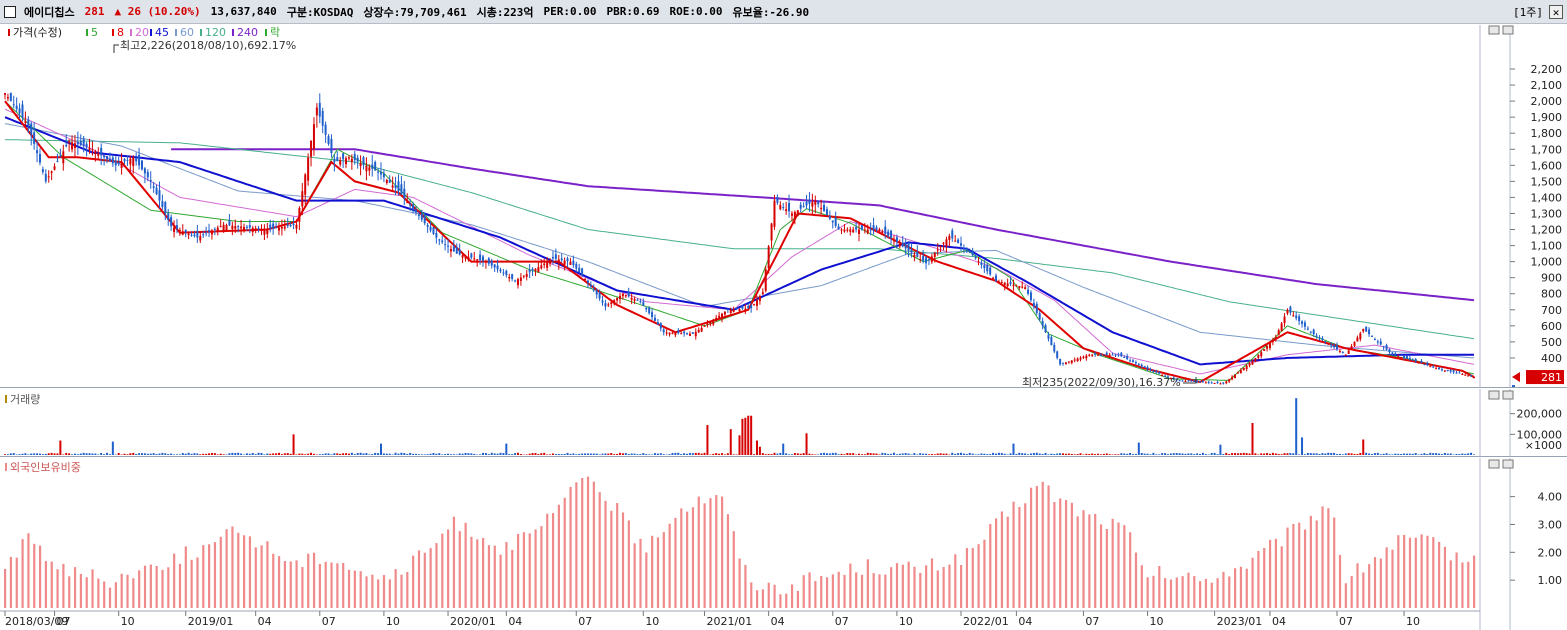 The image size is (1567, 630). I want to click on select-checkbox, so click(10, 11).